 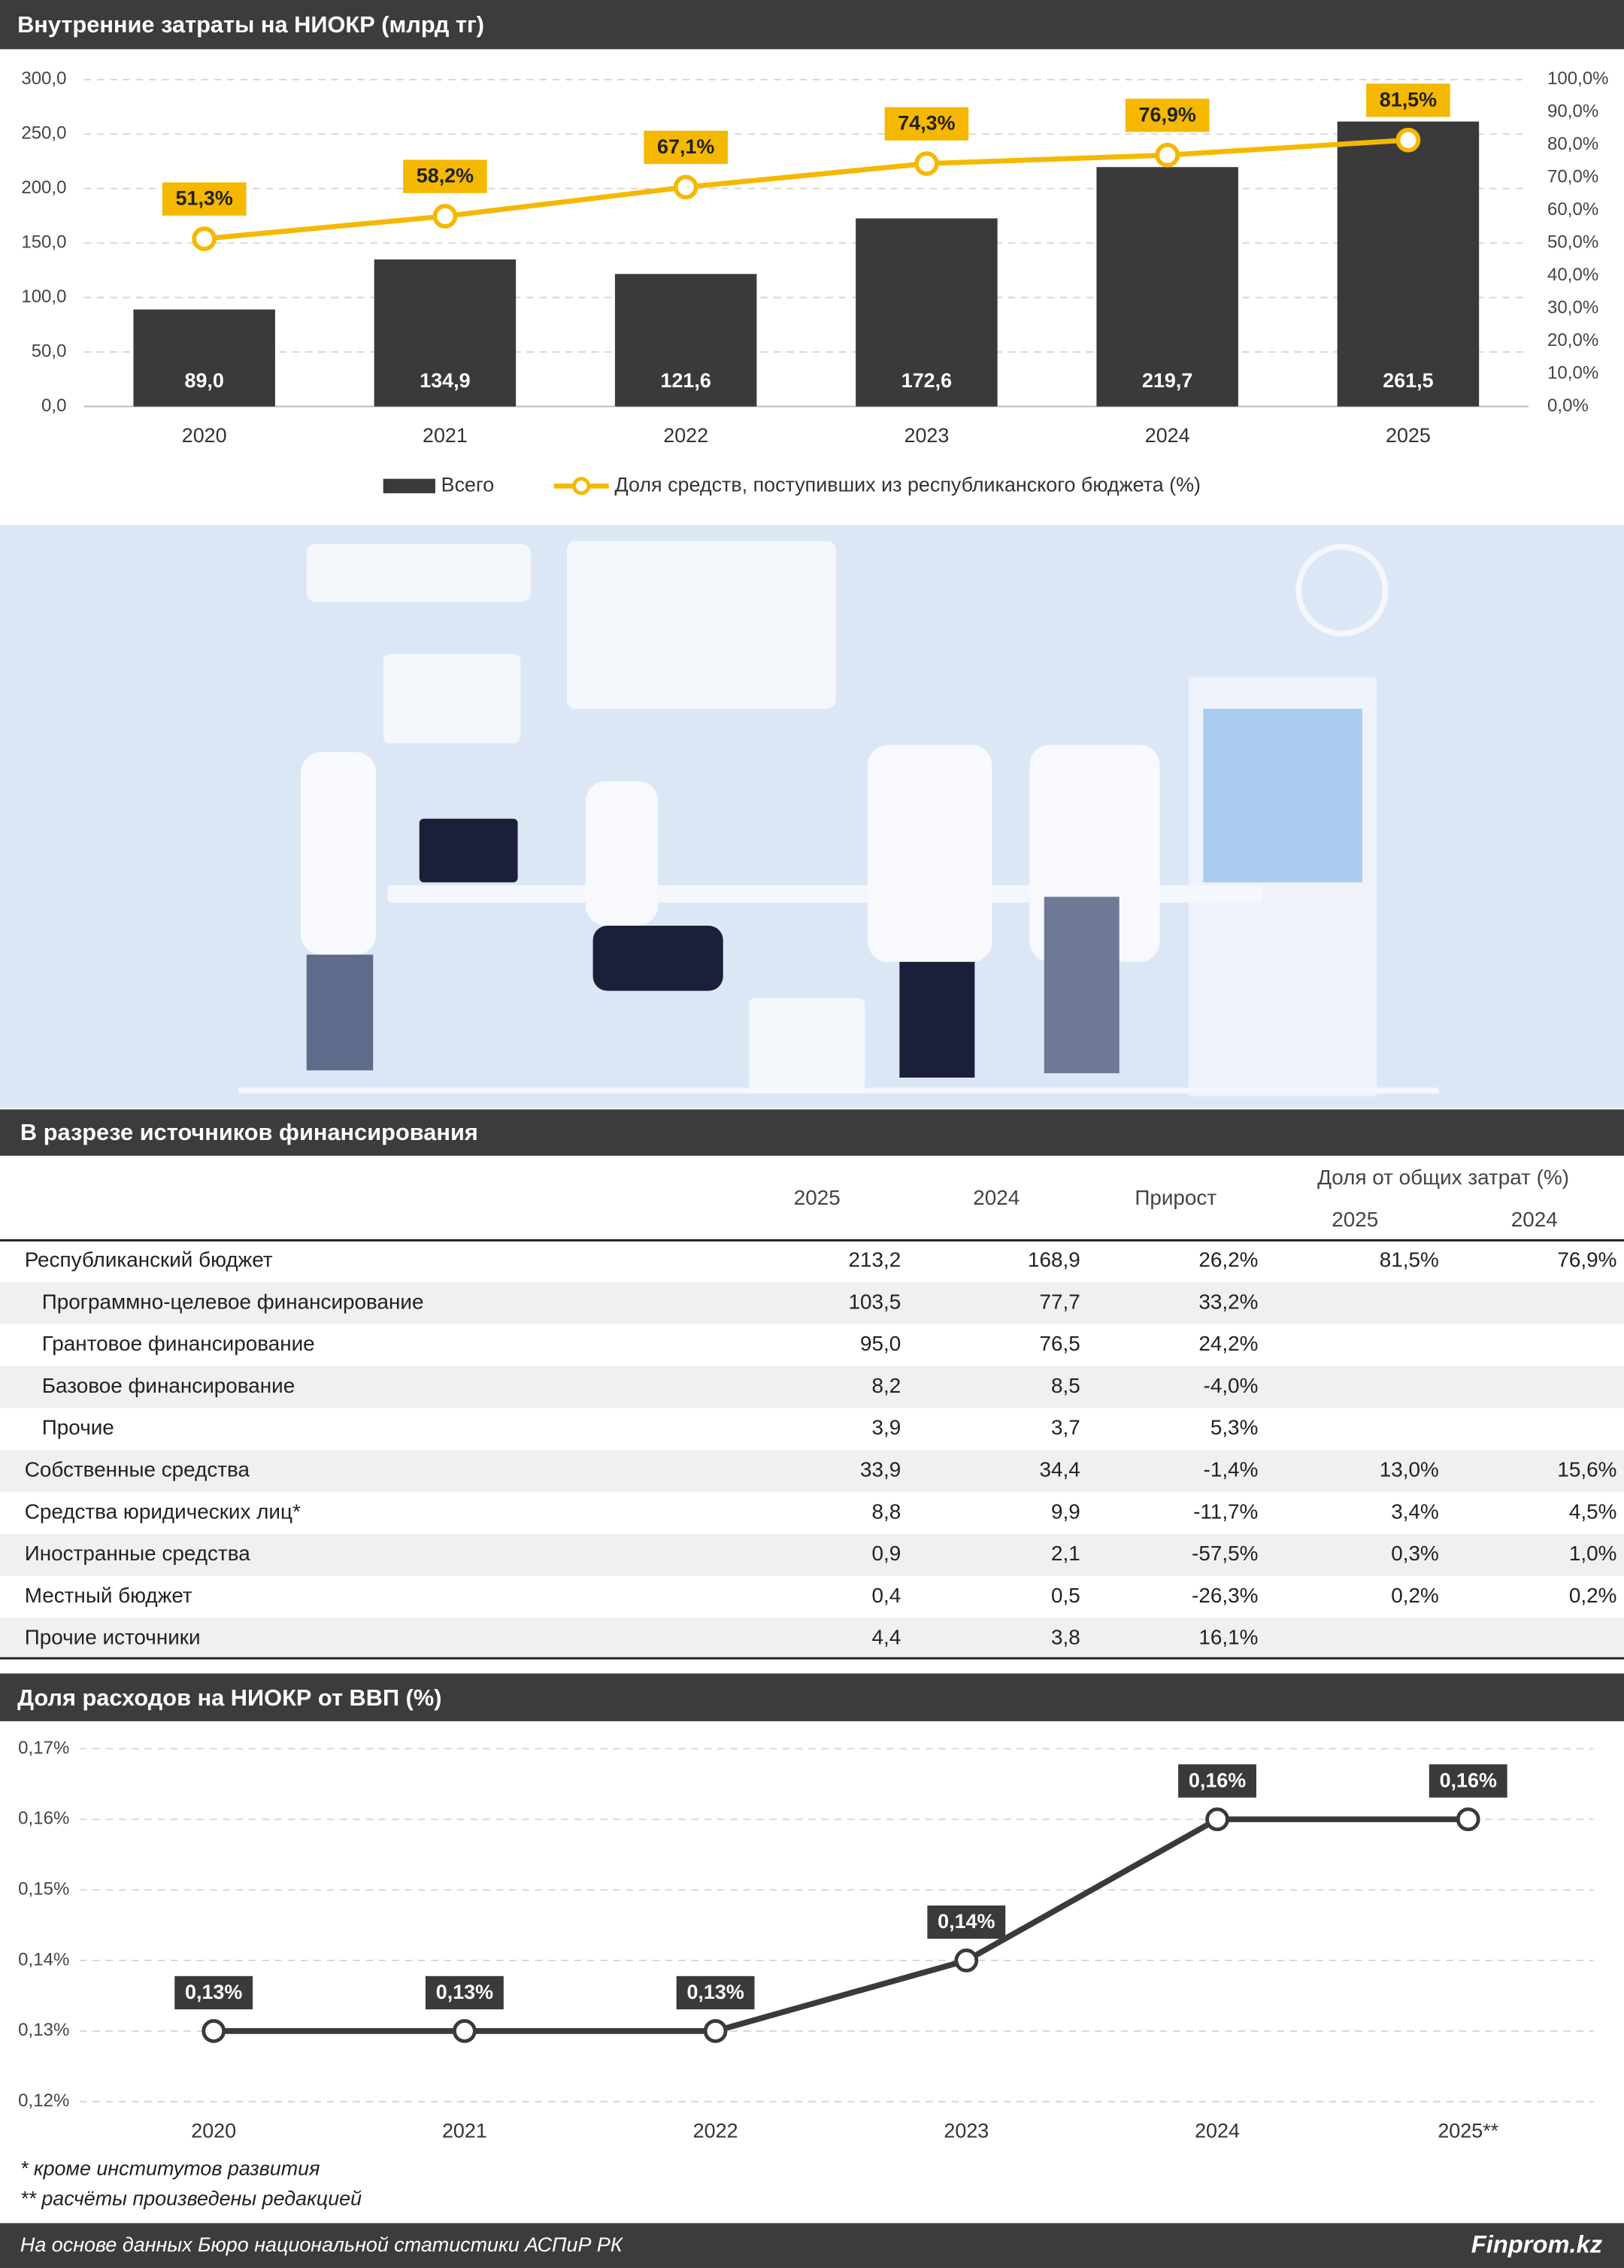 I want to click on y-tick-label: 30,0%, so click(x=1572, y=307).